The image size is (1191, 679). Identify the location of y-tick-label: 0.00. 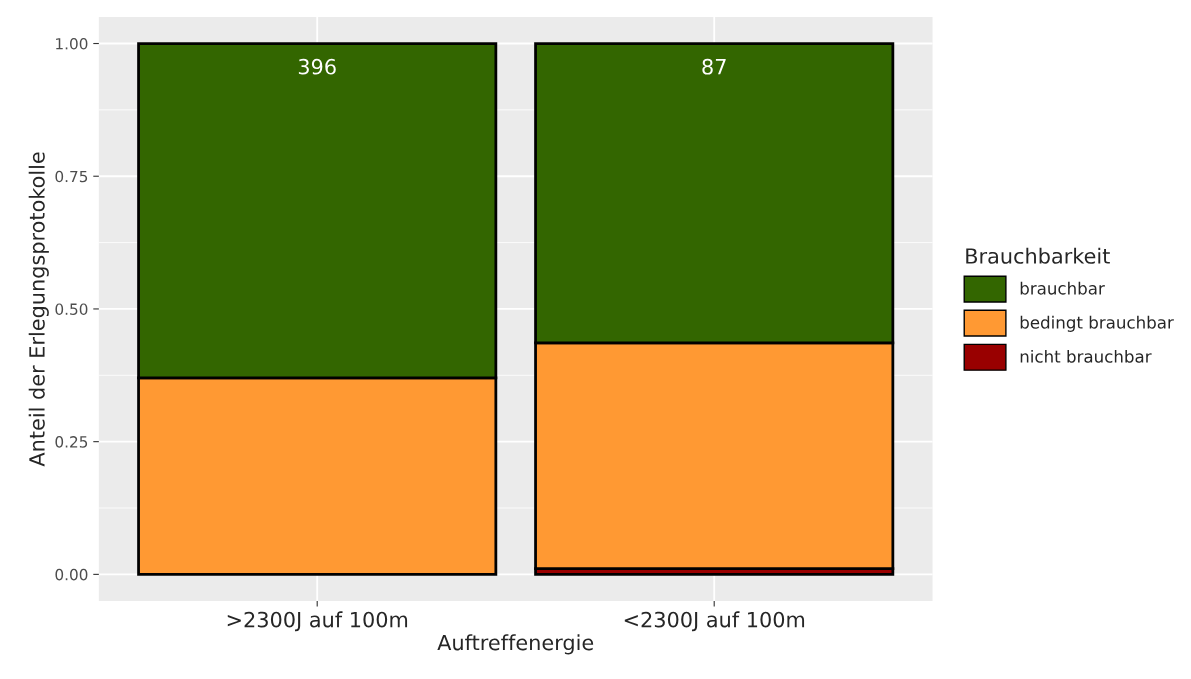
(71, 574).